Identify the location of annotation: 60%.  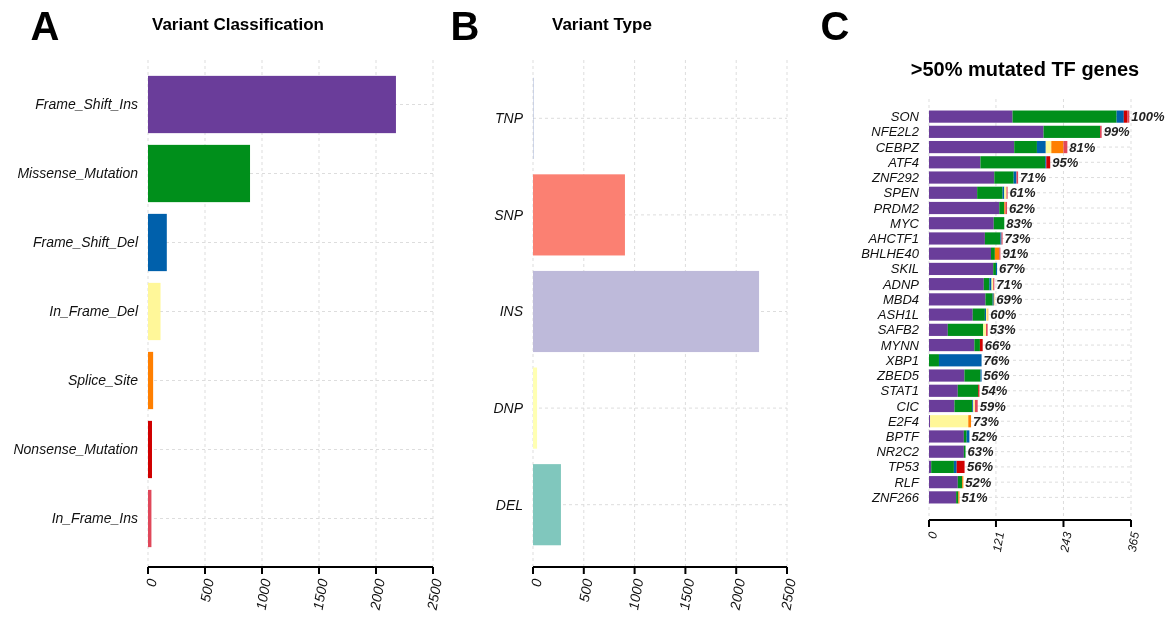
(1003, 315).